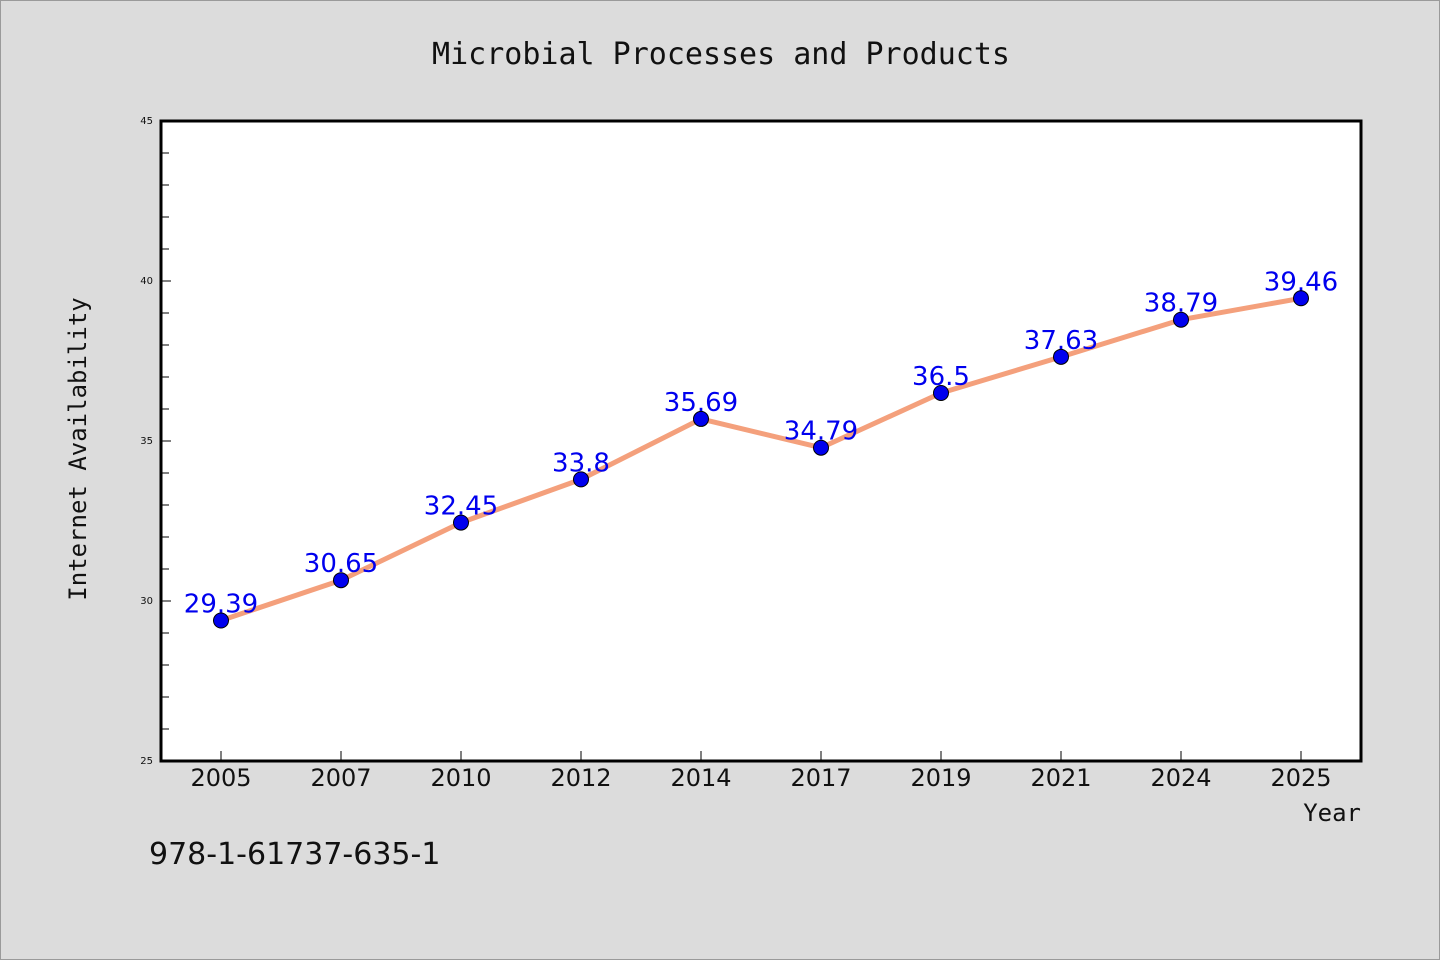  Describe the element at coordinates (340, 778) in the screenshot. I see `x-tick-label: 2007` at that location.